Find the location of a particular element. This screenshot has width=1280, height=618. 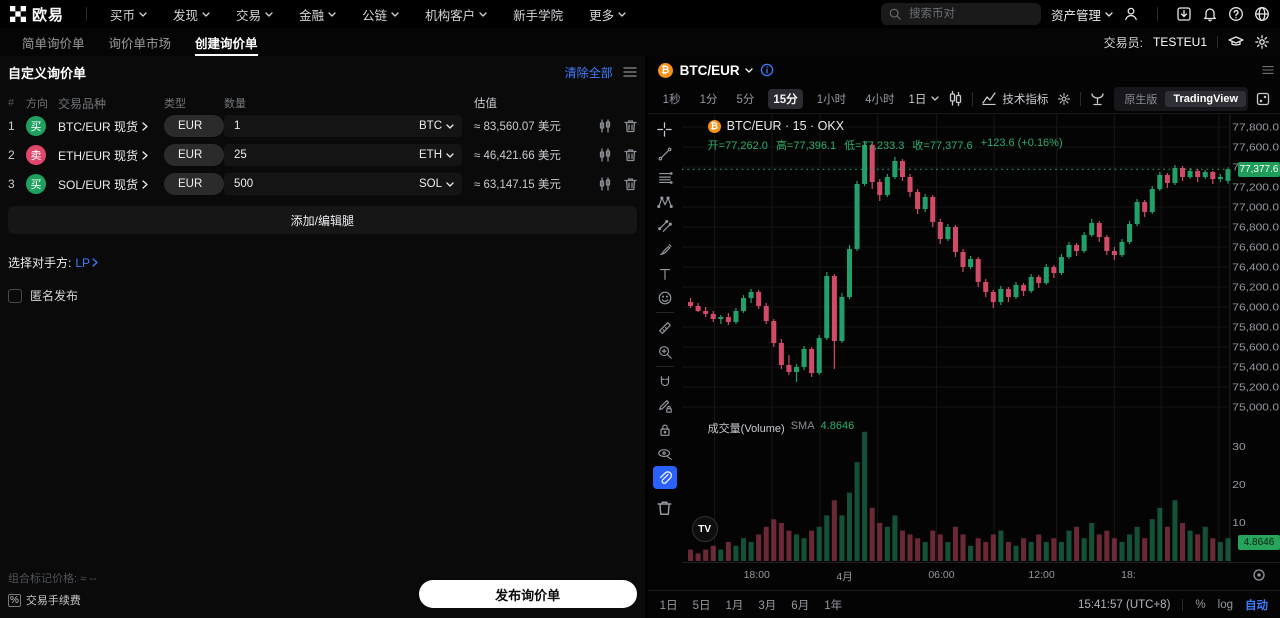

zoom-in-tool-icon is located at coordinates (665, 351).